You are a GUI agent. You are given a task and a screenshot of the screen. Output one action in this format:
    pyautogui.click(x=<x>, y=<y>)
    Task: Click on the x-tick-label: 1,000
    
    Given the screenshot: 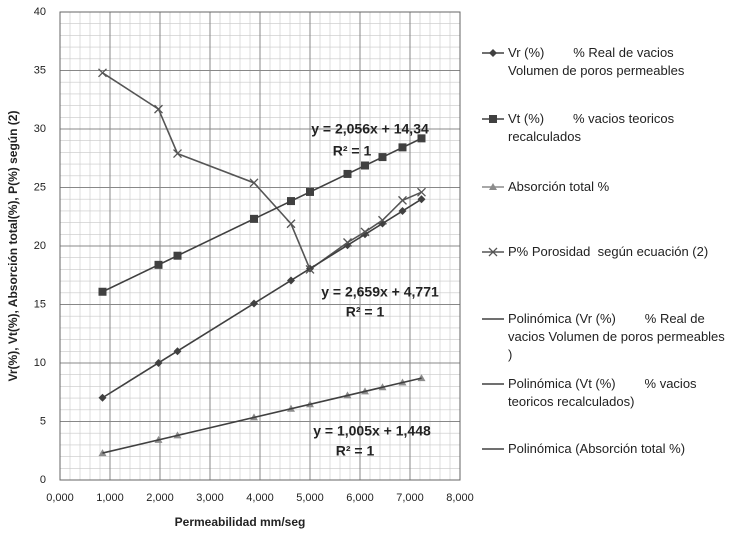 What is the action you would take?
    pyautogui.click(x=110, y=498)
    